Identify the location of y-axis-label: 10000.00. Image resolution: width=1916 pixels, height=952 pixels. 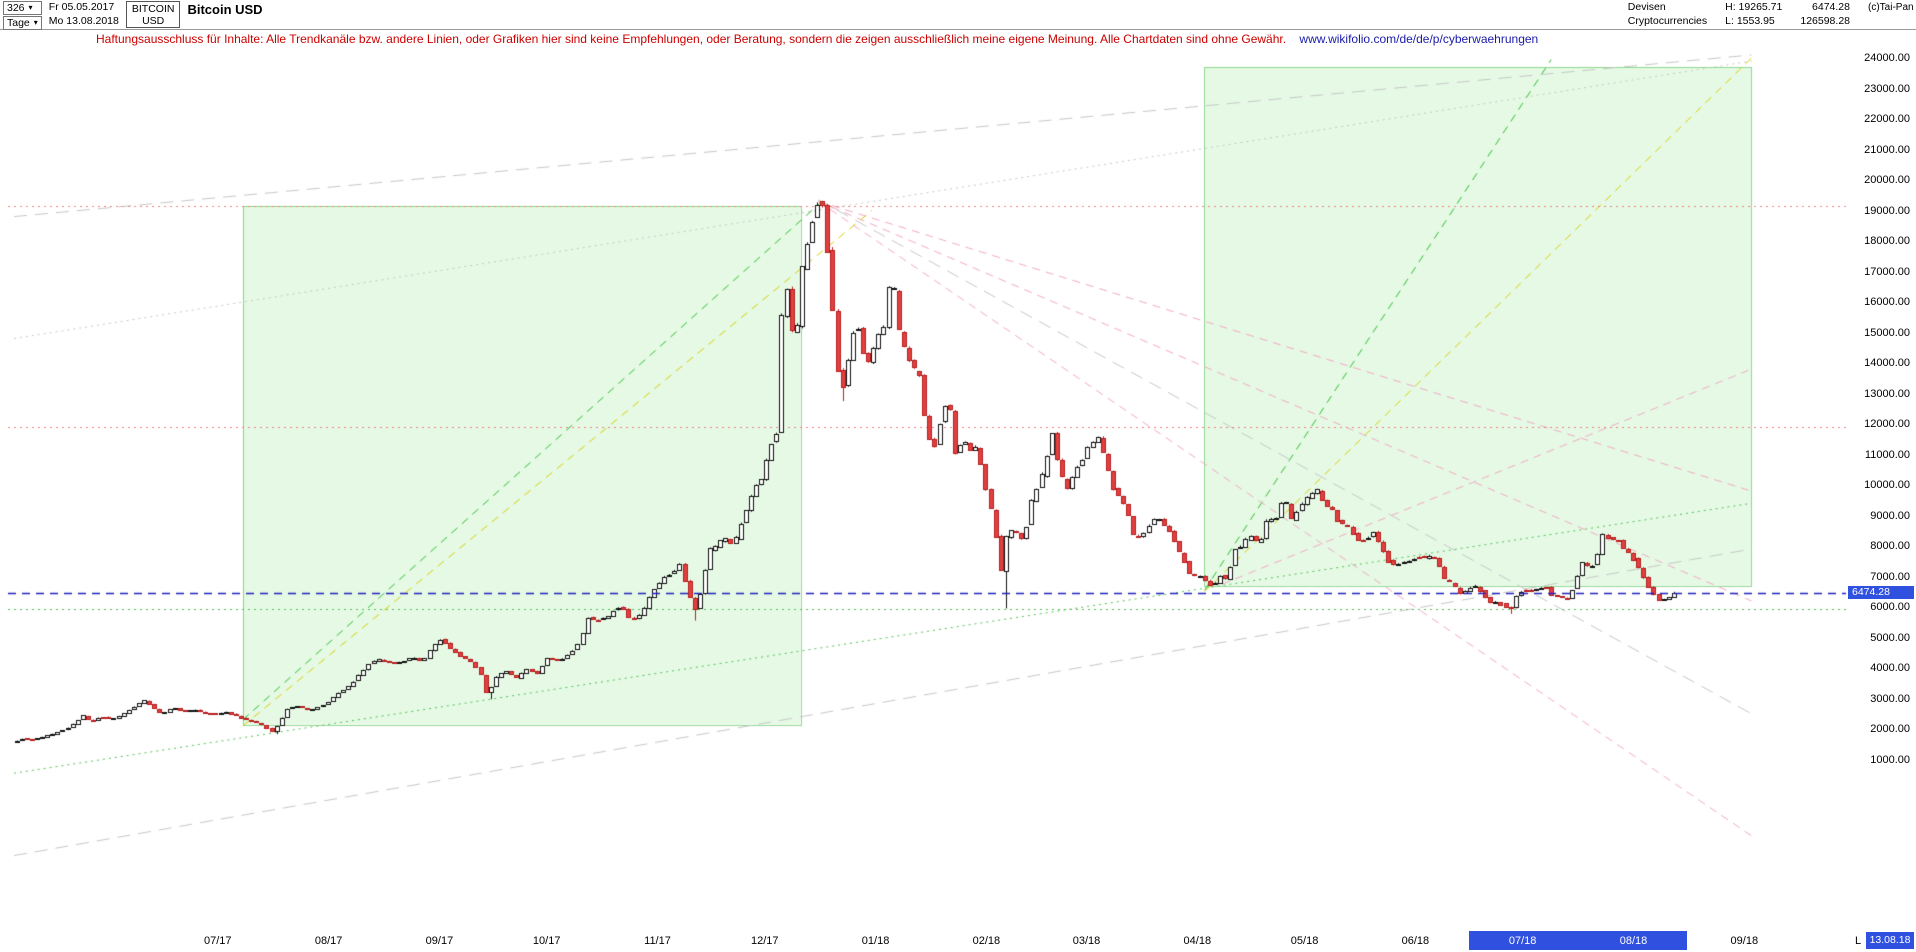
(1887, 485).